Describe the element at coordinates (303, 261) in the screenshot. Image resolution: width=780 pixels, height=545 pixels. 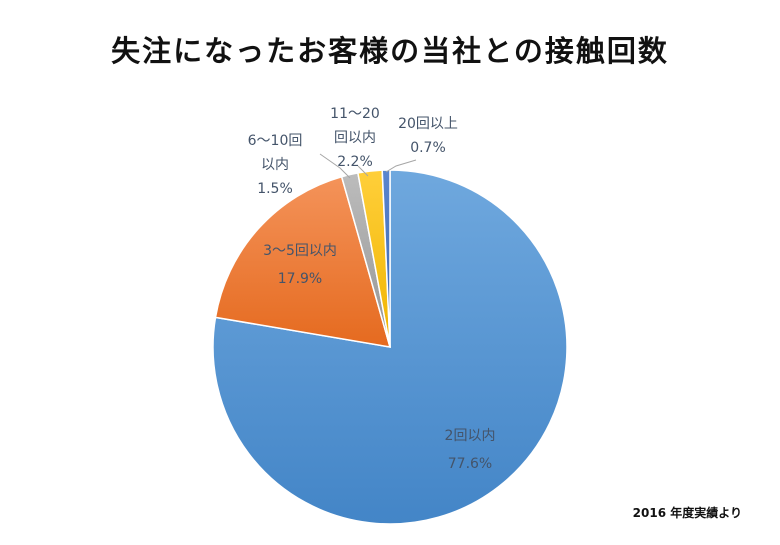
I see `pie-slice` at that location.